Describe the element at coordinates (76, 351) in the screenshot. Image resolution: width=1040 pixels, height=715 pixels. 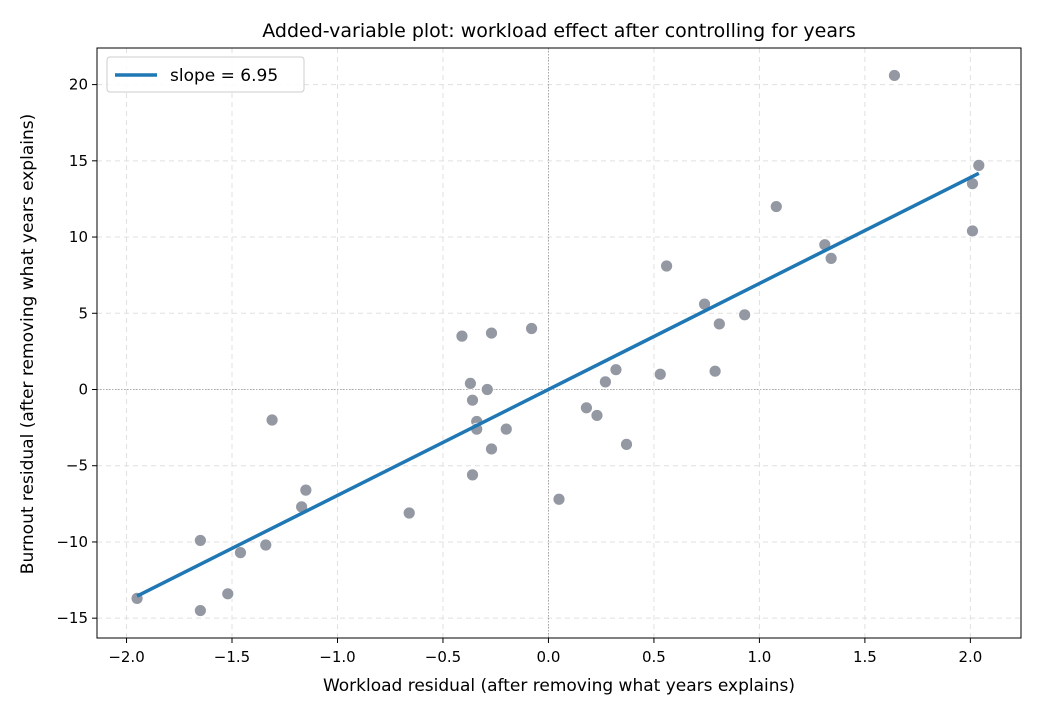
I see `y-axis-ticks: −15 −10 −5 0 5 10 15 20` at that location.